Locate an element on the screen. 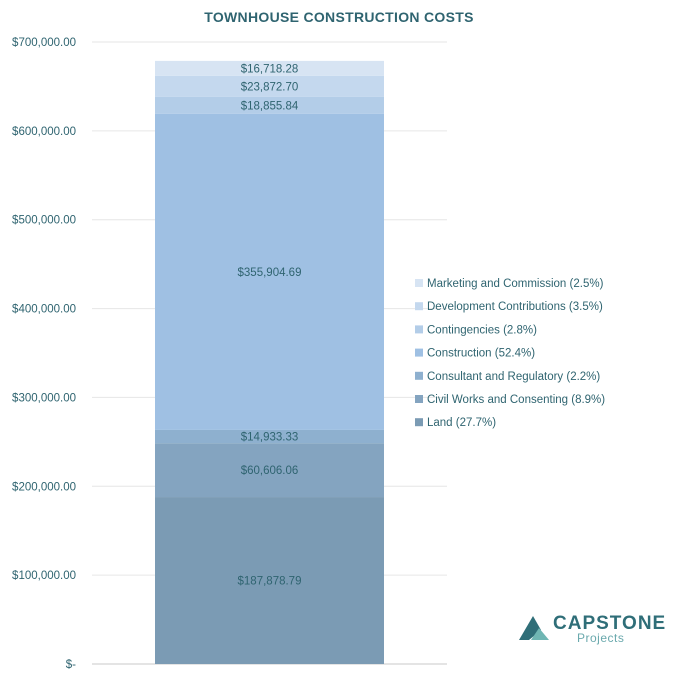 The height and width of the screenshot is (679, 678). legend-label: Consultant and Regulatory (2.2%) is located at coordinates (513, 377).